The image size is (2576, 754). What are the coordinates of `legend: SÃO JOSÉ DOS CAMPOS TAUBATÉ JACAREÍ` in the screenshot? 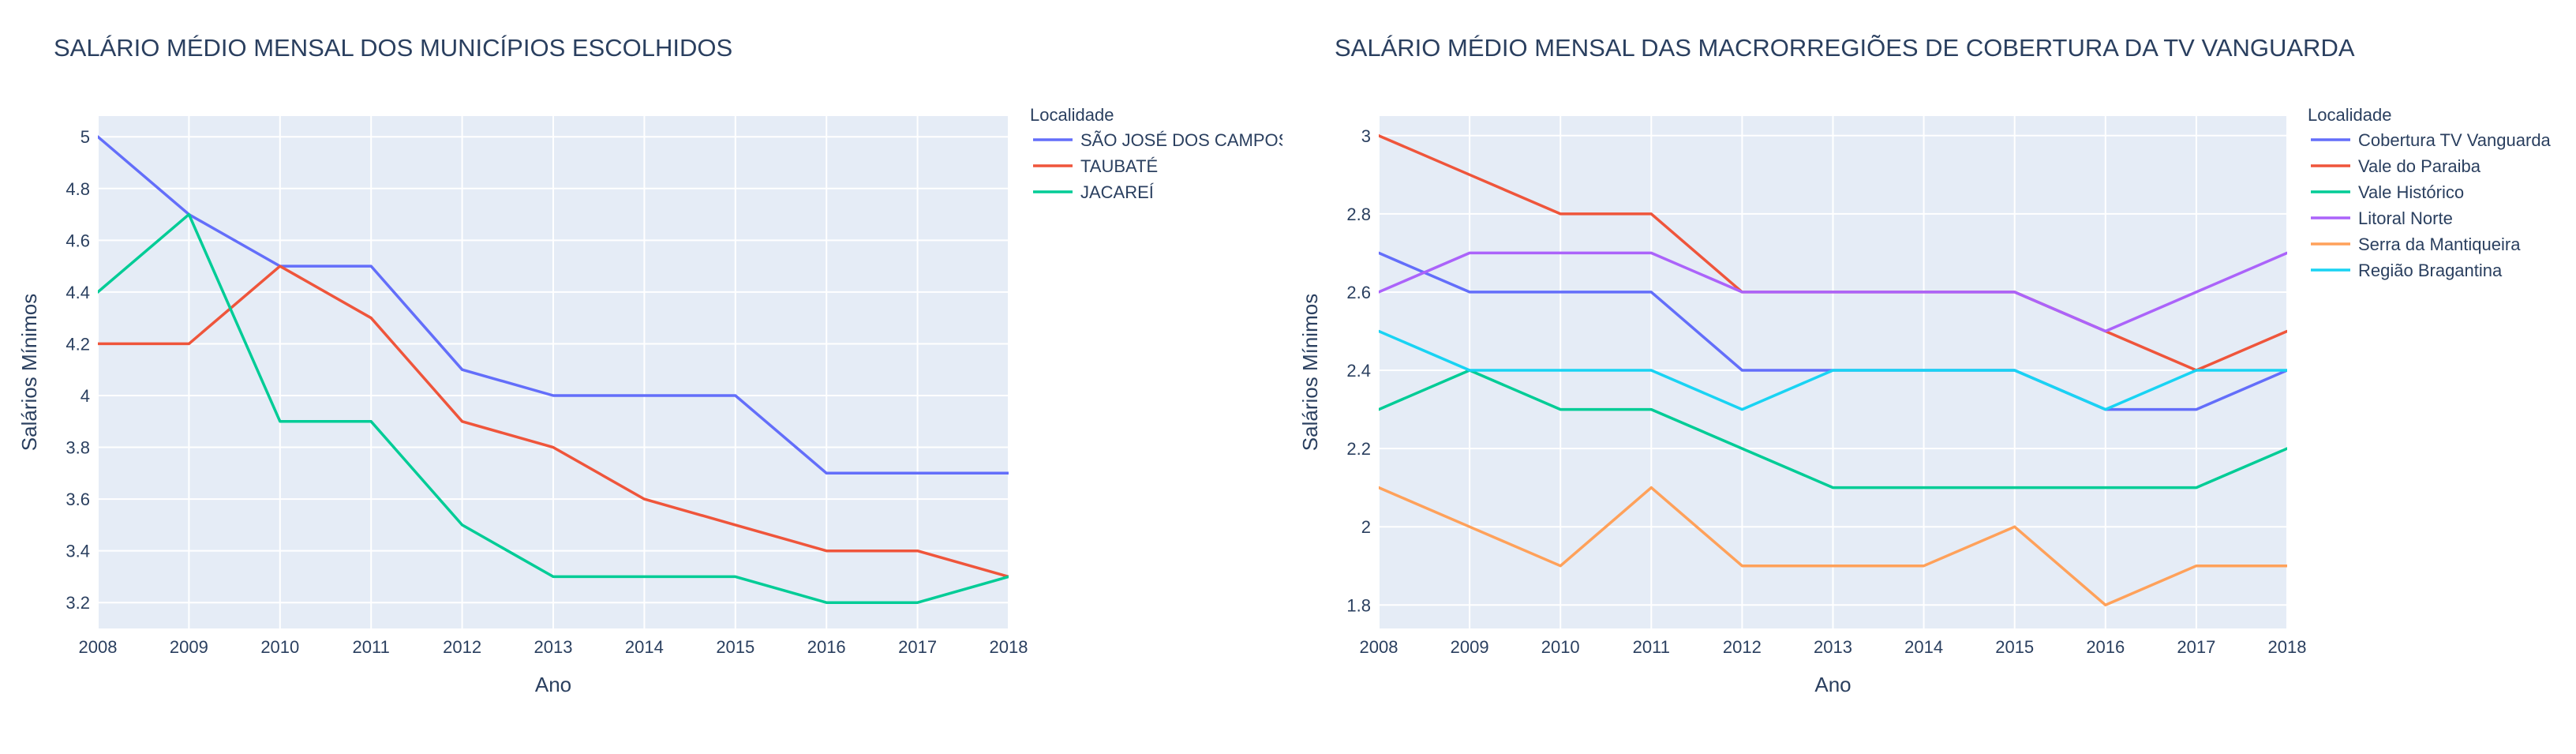 It's located at (1161, 166).